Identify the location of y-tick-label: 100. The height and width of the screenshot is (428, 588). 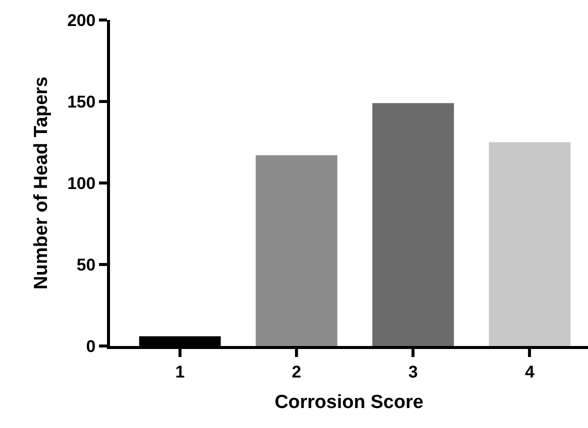
(81, 183).